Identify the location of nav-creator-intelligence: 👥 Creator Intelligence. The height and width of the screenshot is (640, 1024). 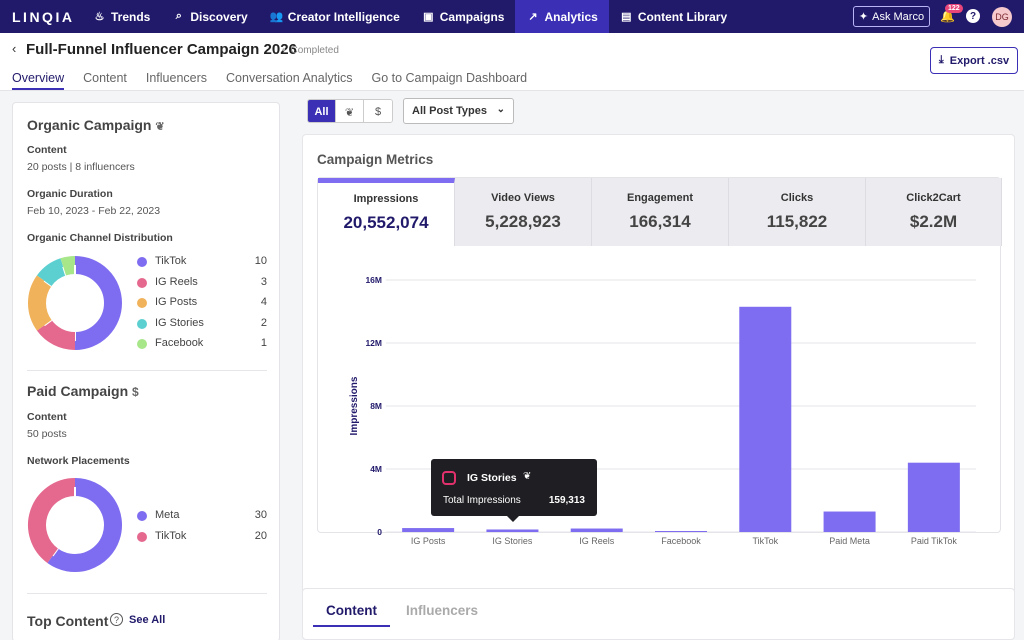
(335, 16).